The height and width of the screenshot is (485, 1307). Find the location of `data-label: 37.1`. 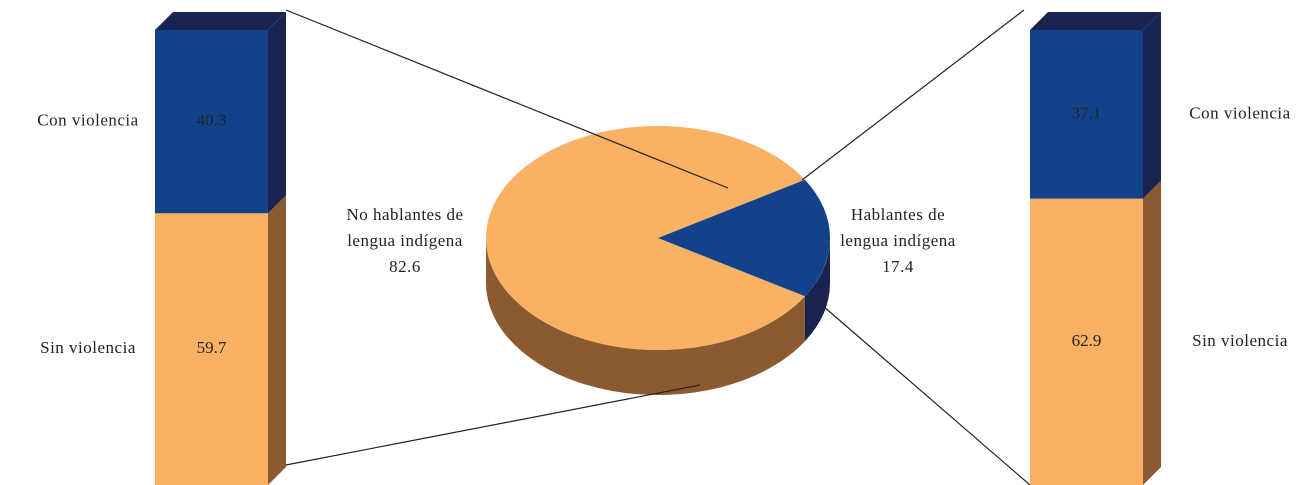

data-label: 37.1 is located at coordinates (1087, 112).